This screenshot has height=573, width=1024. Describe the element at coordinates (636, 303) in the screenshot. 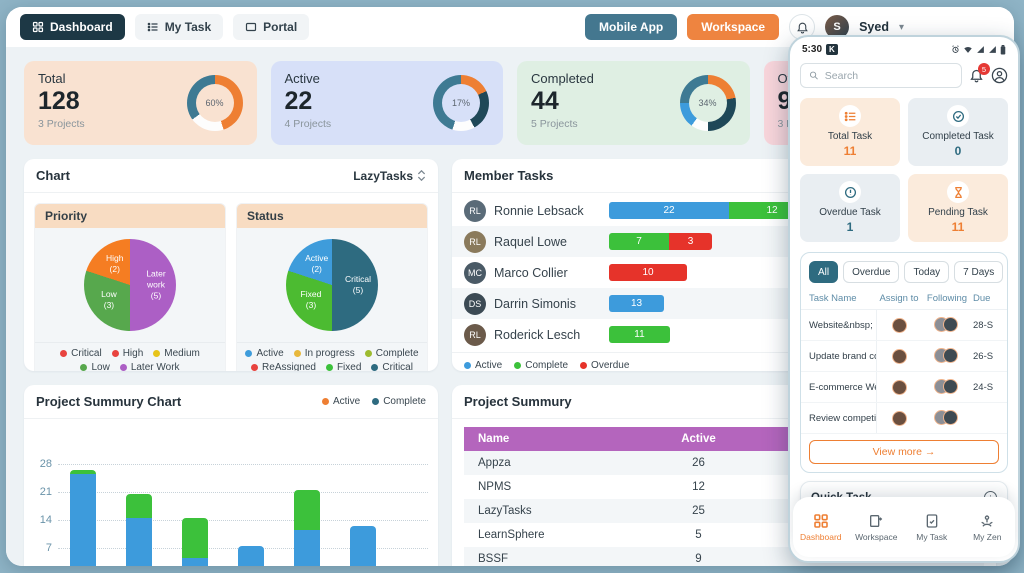

I see `member-task-bars: 13` at that location.